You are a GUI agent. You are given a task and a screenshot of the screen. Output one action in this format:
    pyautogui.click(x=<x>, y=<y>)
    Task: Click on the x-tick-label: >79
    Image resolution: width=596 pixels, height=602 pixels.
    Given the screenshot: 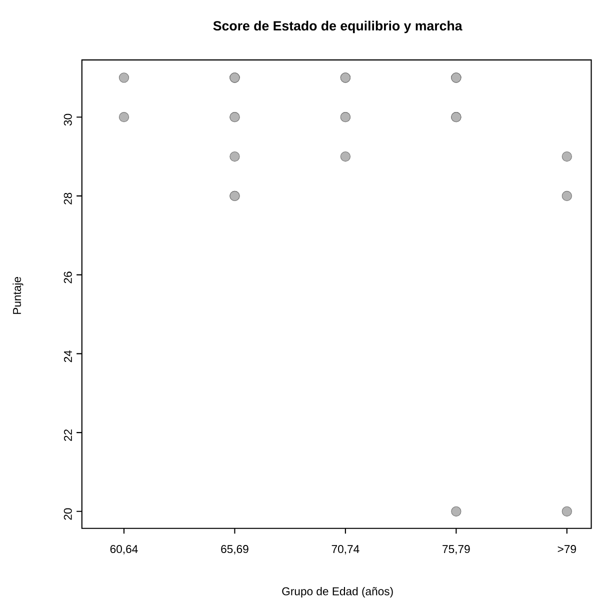 What is the action you would take?
    pyautogui.click(x=567, y=549)
    